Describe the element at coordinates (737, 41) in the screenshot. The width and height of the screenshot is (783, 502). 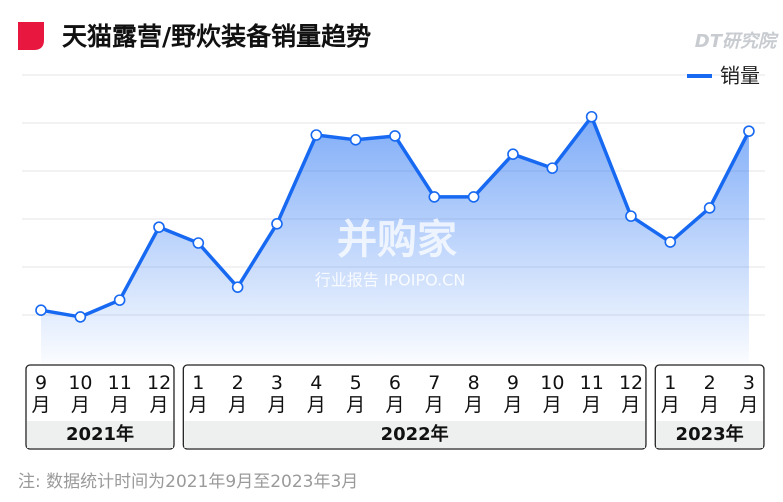
I see `logo: DT研究院` at that location.